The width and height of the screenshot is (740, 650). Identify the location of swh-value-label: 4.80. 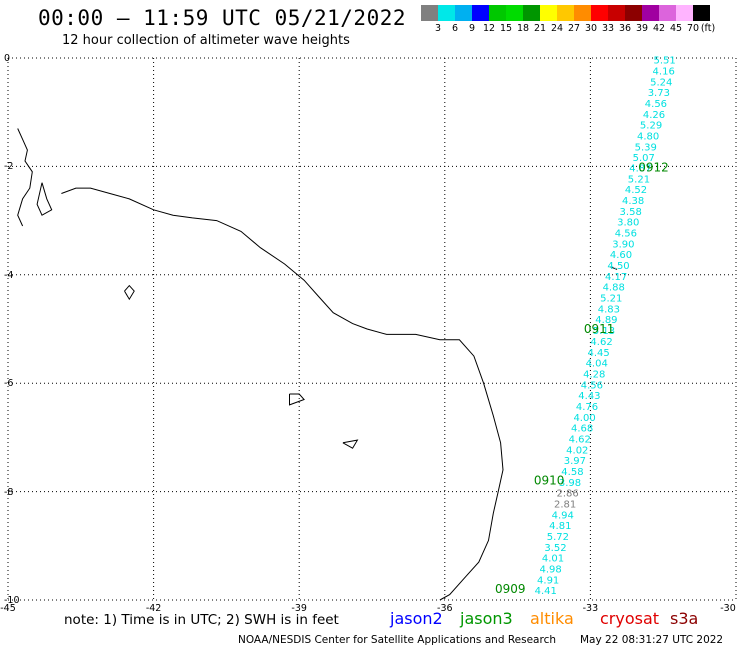
(648, 137).